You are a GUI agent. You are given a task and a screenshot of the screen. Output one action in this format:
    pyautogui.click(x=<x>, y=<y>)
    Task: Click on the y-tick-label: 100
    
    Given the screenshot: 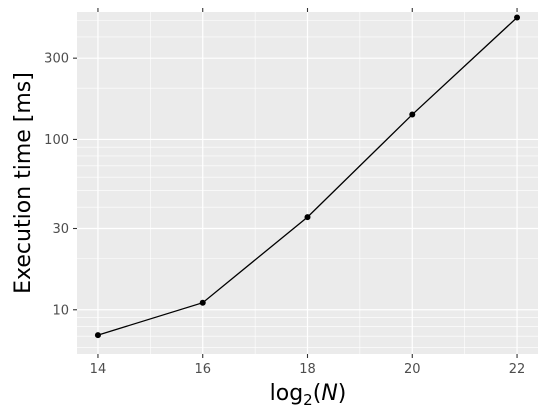 What is the action you would take?
    pyautogui.click(x=56, y=140)
    